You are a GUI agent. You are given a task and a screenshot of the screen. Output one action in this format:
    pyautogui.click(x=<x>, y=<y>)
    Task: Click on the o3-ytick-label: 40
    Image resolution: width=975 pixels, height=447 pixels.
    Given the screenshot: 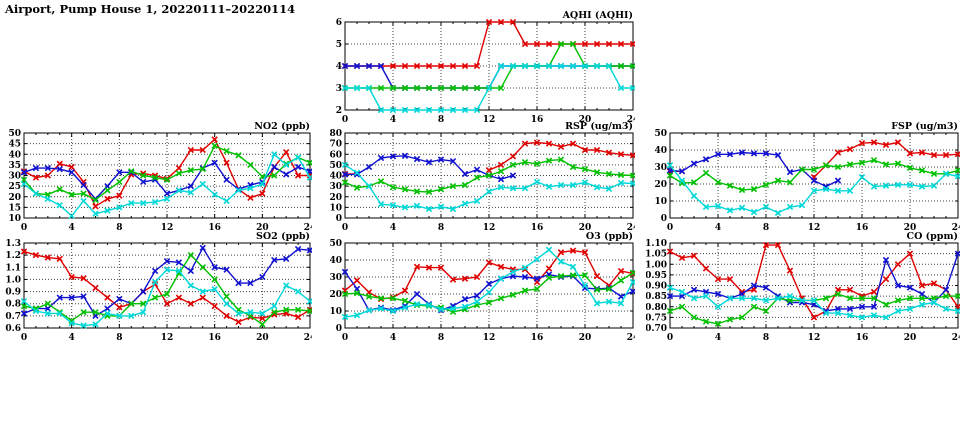 What is the action you would take?
    pyautogui.click(x=335, y=261)
    